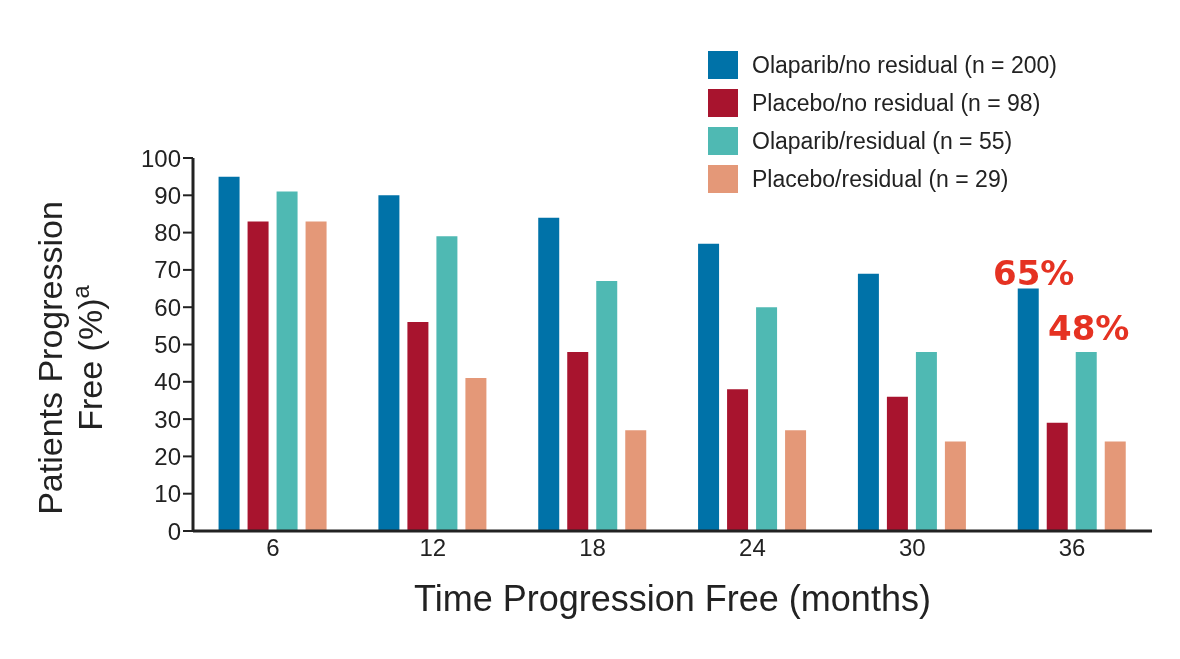 This screenshot has height=659, width=1180. Describe the element at coordinates (672, 598) in the screenshot. I see `x-axis-title: Time Progression Free (months)` at that location.